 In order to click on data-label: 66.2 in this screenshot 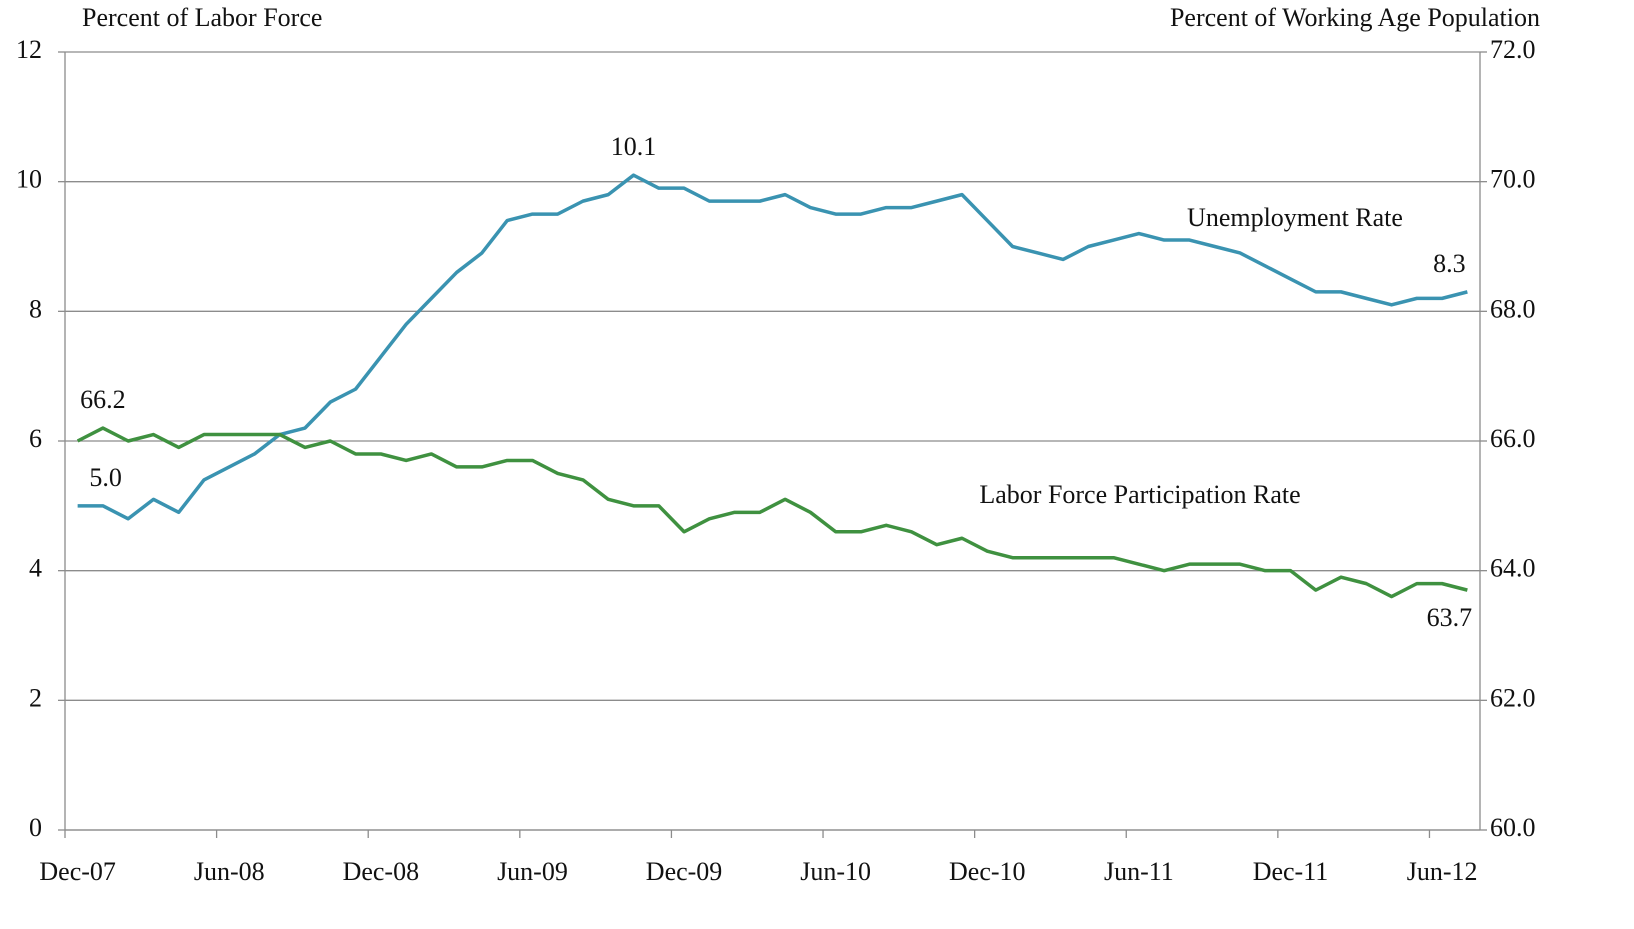, I will do `click(103, 399)`.